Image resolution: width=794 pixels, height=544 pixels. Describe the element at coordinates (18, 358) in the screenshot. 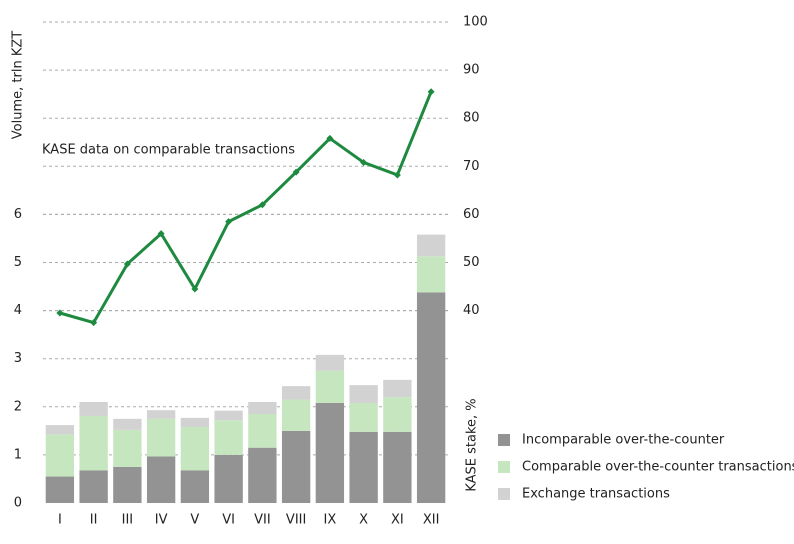

I see `y-tick-label: 3` at that location.